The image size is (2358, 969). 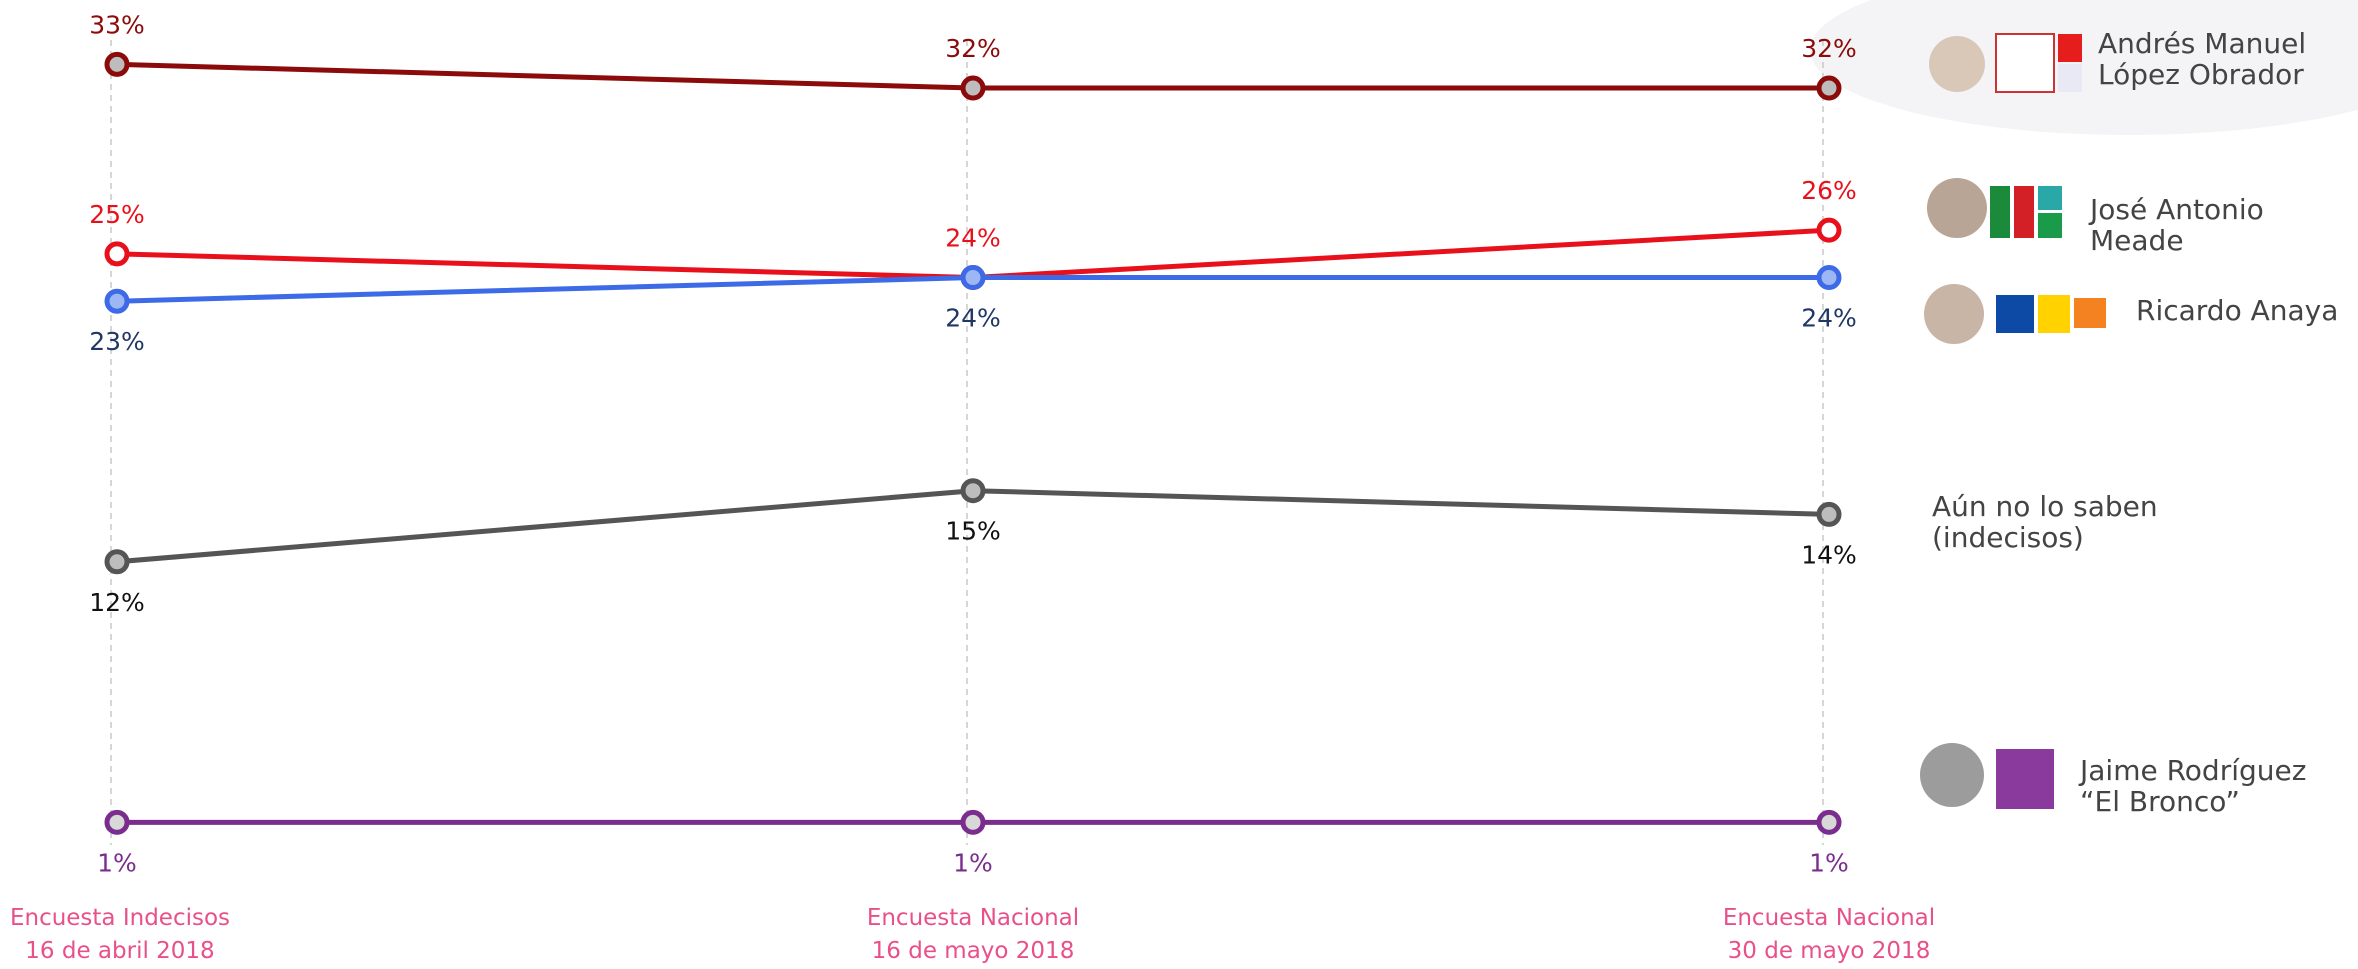 I want to click on legend-icons, so click(x=2013, y=421).